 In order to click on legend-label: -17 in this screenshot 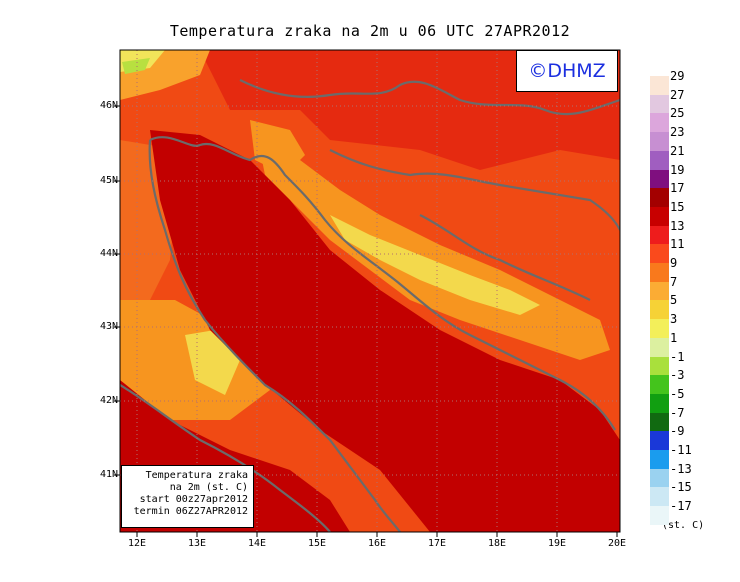, I will do `click(681, 506)`.